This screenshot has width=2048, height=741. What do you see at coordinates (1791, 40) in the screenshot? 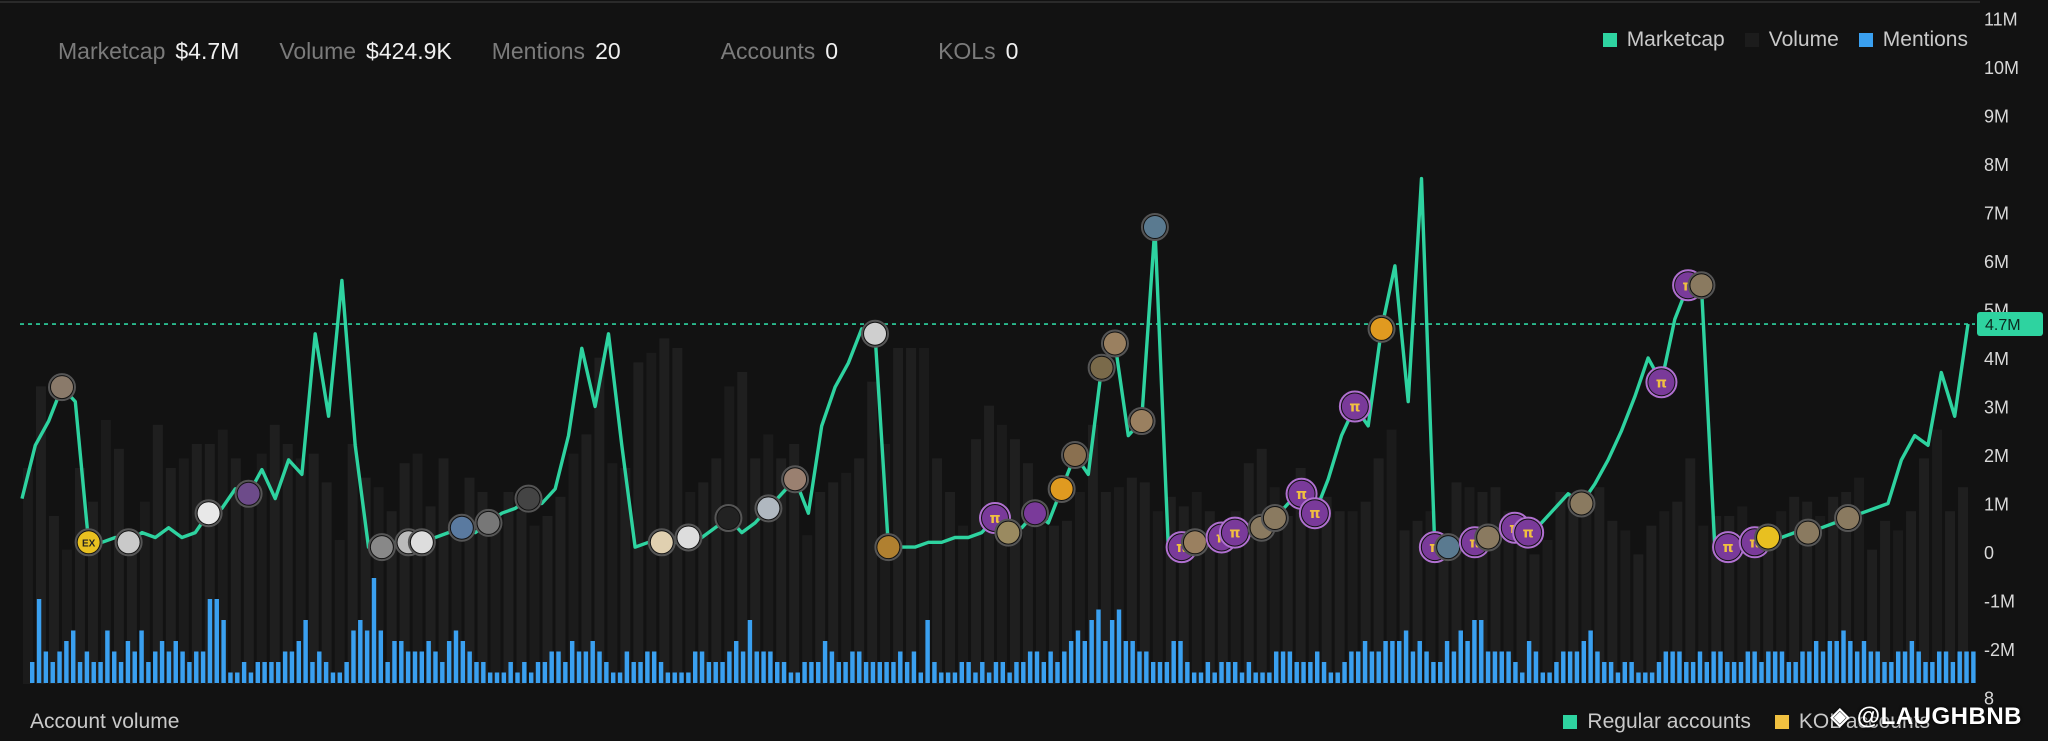
I see `legend-volume: Volume` at bounding box center [1791, 40].